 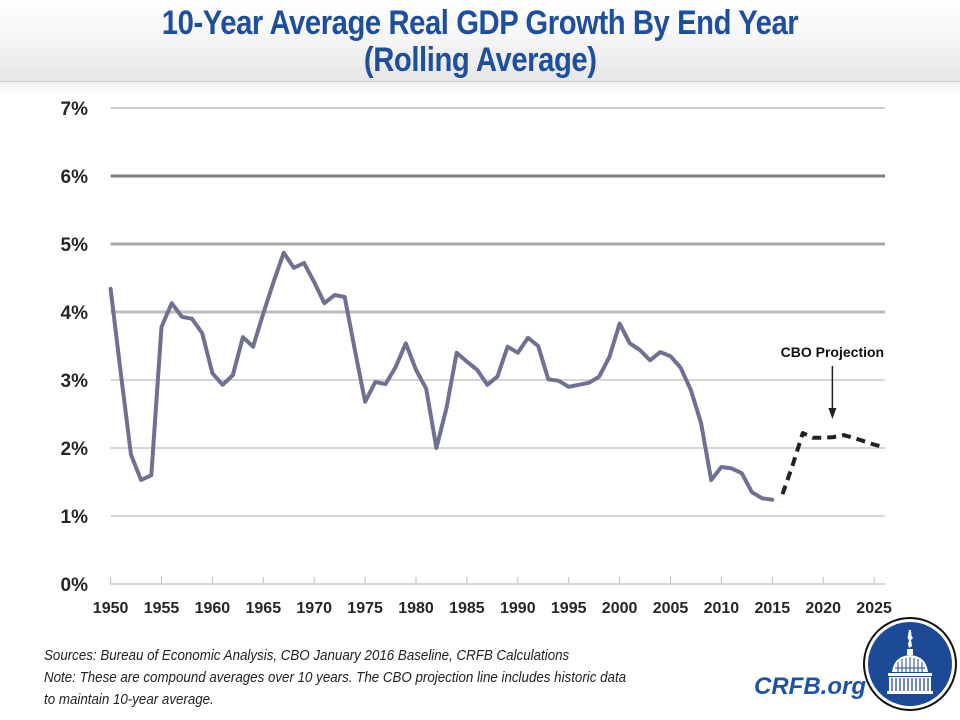 What do you see at coordinates (832, 381) in the screenshot?
I see `annotation-group: CBO Projection` at bounding box center [832, 381].